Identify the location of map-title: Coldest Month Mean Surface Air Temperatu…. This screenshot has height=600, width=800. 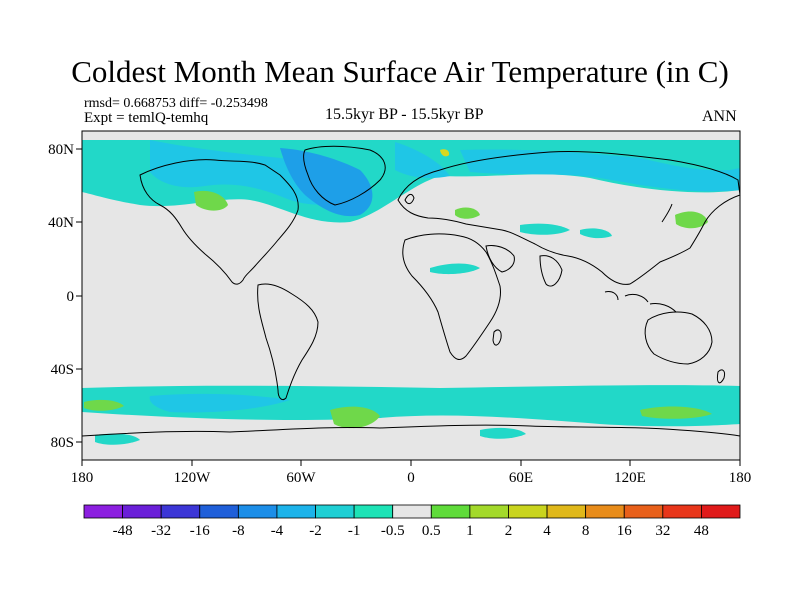
(400, 71).